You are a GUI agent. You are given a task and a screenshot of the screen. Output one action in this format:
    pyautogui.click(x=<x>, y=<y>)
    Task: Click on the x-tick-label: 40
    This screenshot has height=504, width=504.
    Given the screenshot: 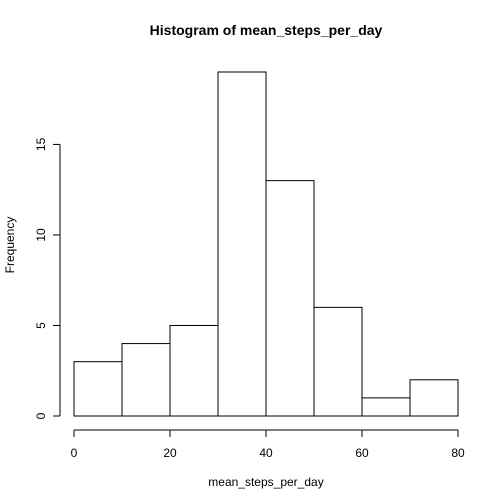 What is the action you would take?
    pyautogui.click(x=266, y=453)
    